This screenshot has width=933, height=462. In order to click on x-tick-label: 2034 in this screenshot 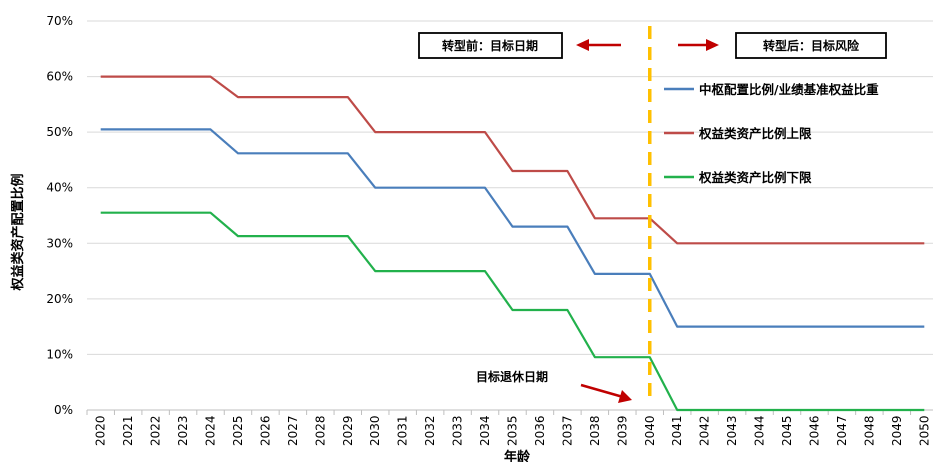, I will do `click(485, 430)`.